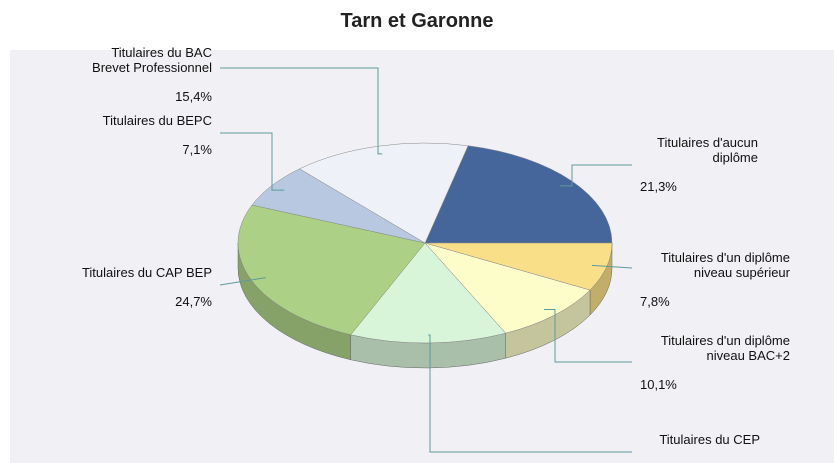 The image size is (834, 463). What do you see at coordinates (658, 186) in the screenshot?
I see `value-label: 21,3%` at bounding box center [658, 186].